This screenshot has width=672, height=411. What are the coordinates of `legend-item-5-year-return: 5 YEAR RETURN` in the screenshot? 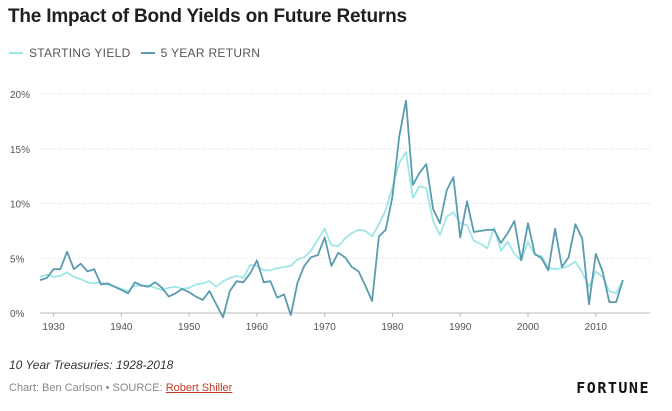 It's located at (200, 53).